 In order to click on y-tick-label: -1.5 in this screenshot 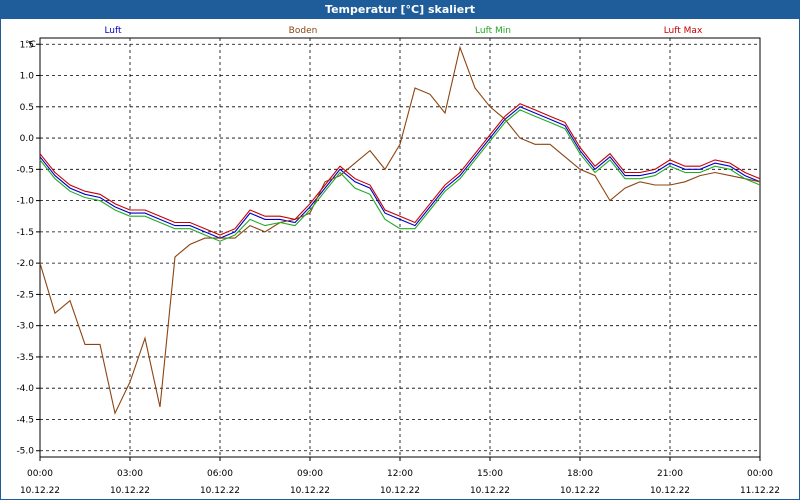, I will do `click(25, 233)`.